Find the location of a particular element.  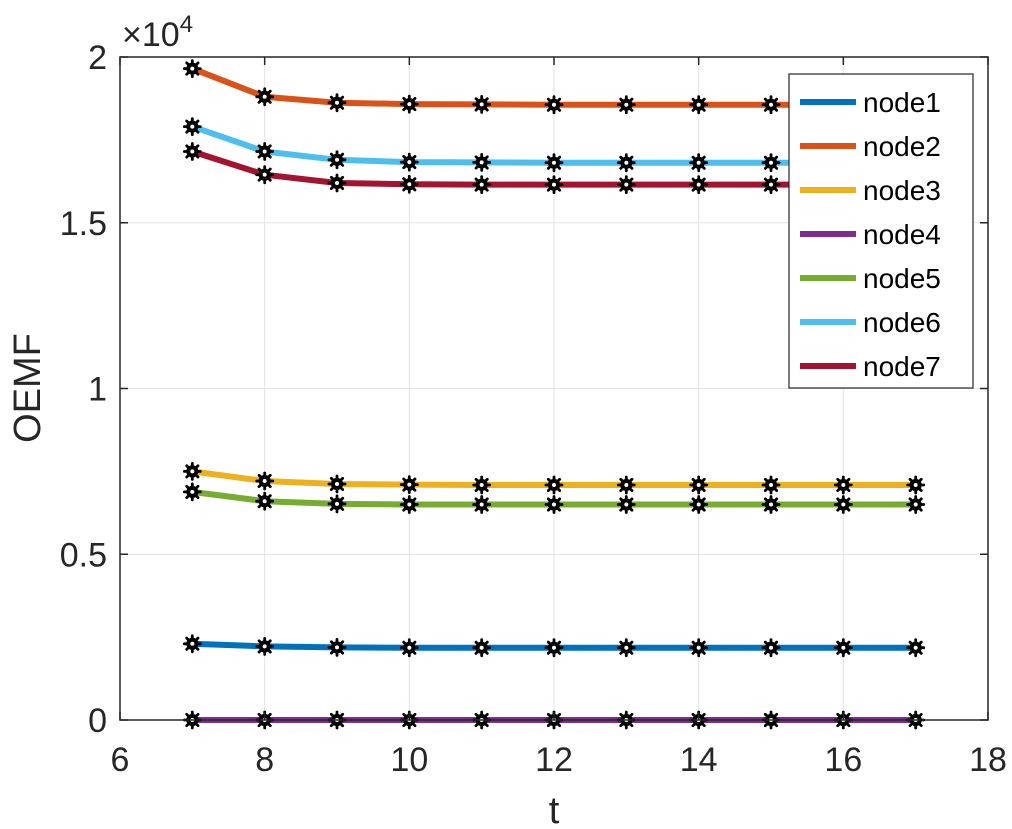

x-tick-label: 14 is located at coordinates (699, 760).